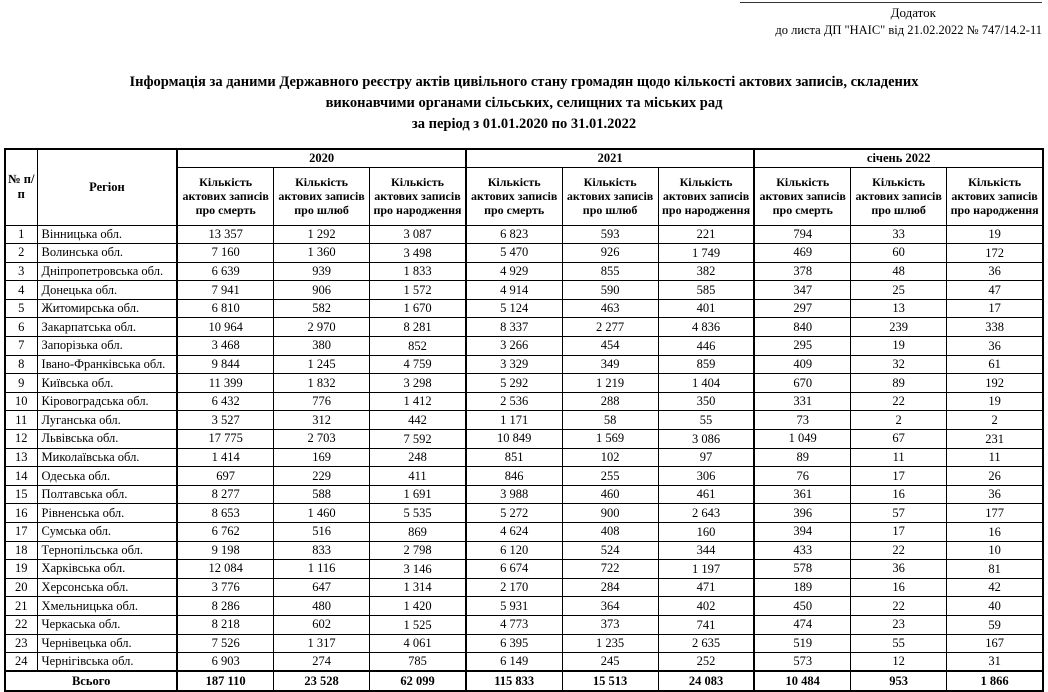 This screenshot has height=692, width=1048. I want to click on value-cell: 12, so click(899, 662).